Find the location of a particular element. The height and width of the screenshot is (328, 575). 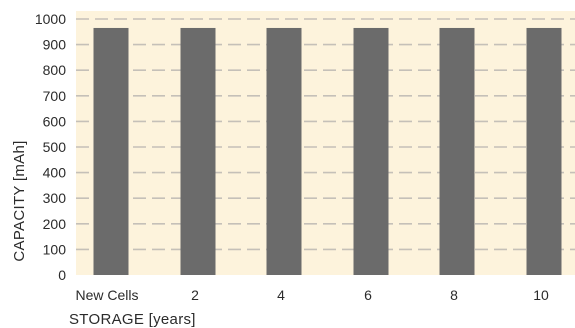

y-tick-label: 200 is located at coordinates (55, 224).